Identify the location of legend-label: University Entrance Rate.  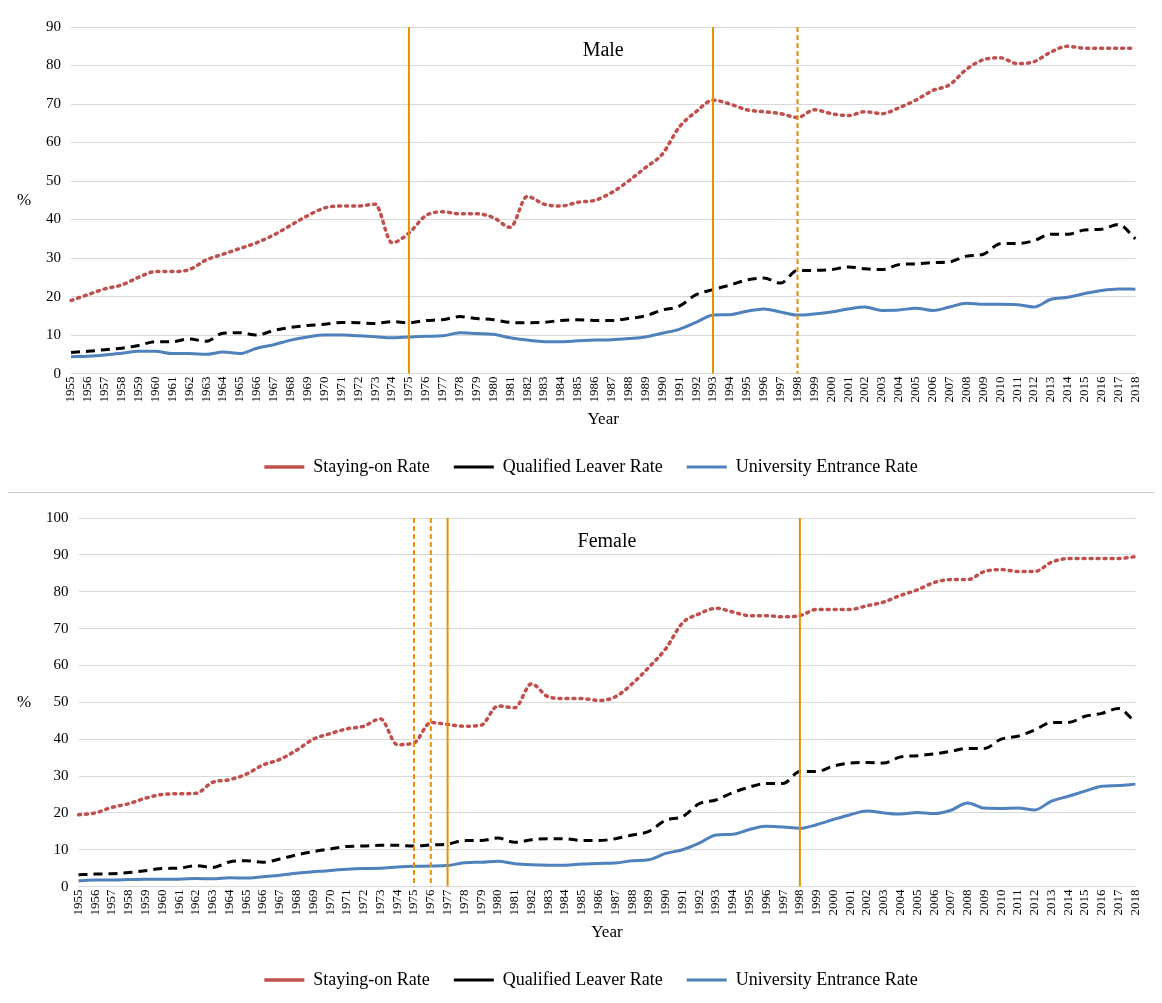
(826, 978).